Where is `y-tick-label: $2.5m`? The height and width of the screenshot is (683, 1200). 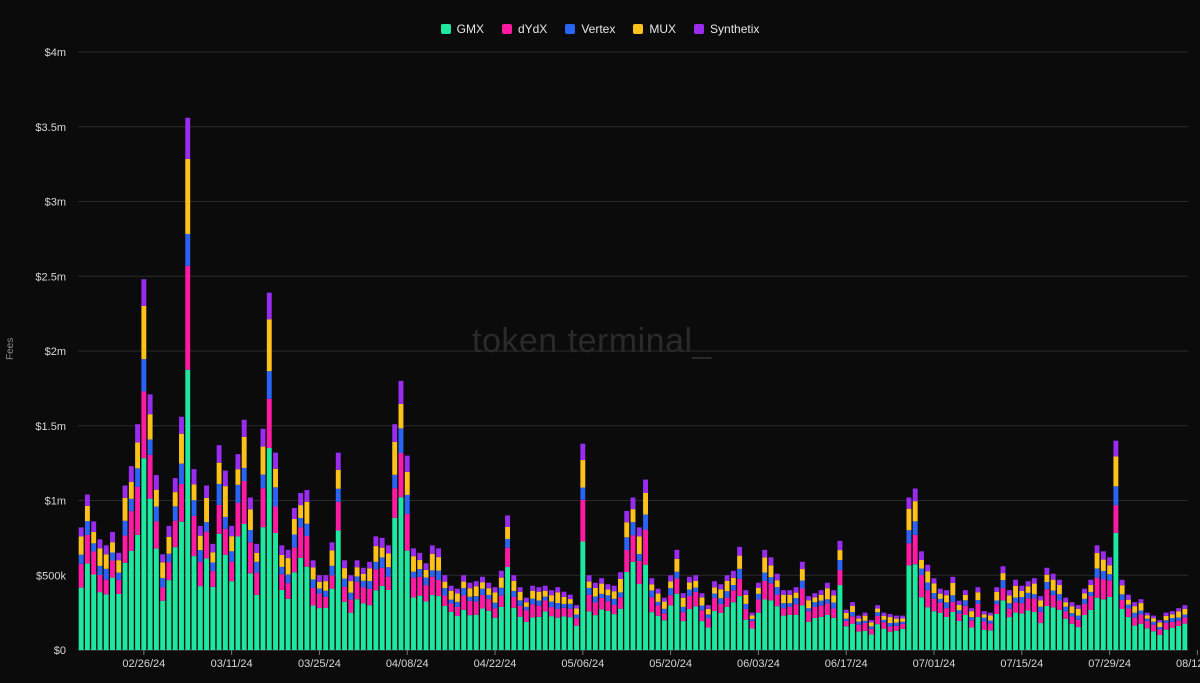 y-tick-label: $2.5m is located at coordinates (50, 277).